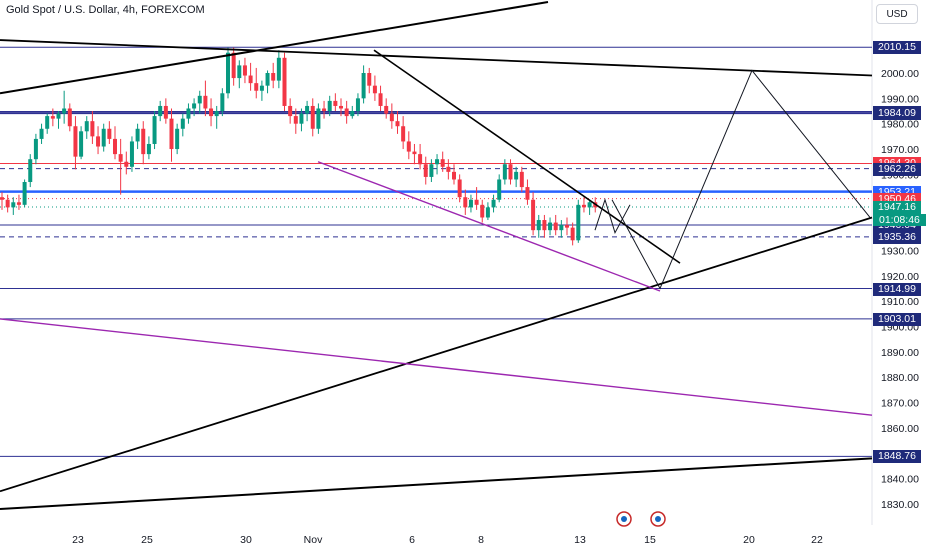 The height and width of the screenshot is (550, 932). What do you see at coordinates (897, 457) in the screenshot?
I see `price-label-1848.76: 1848.76` at bounding box center [897, 457].